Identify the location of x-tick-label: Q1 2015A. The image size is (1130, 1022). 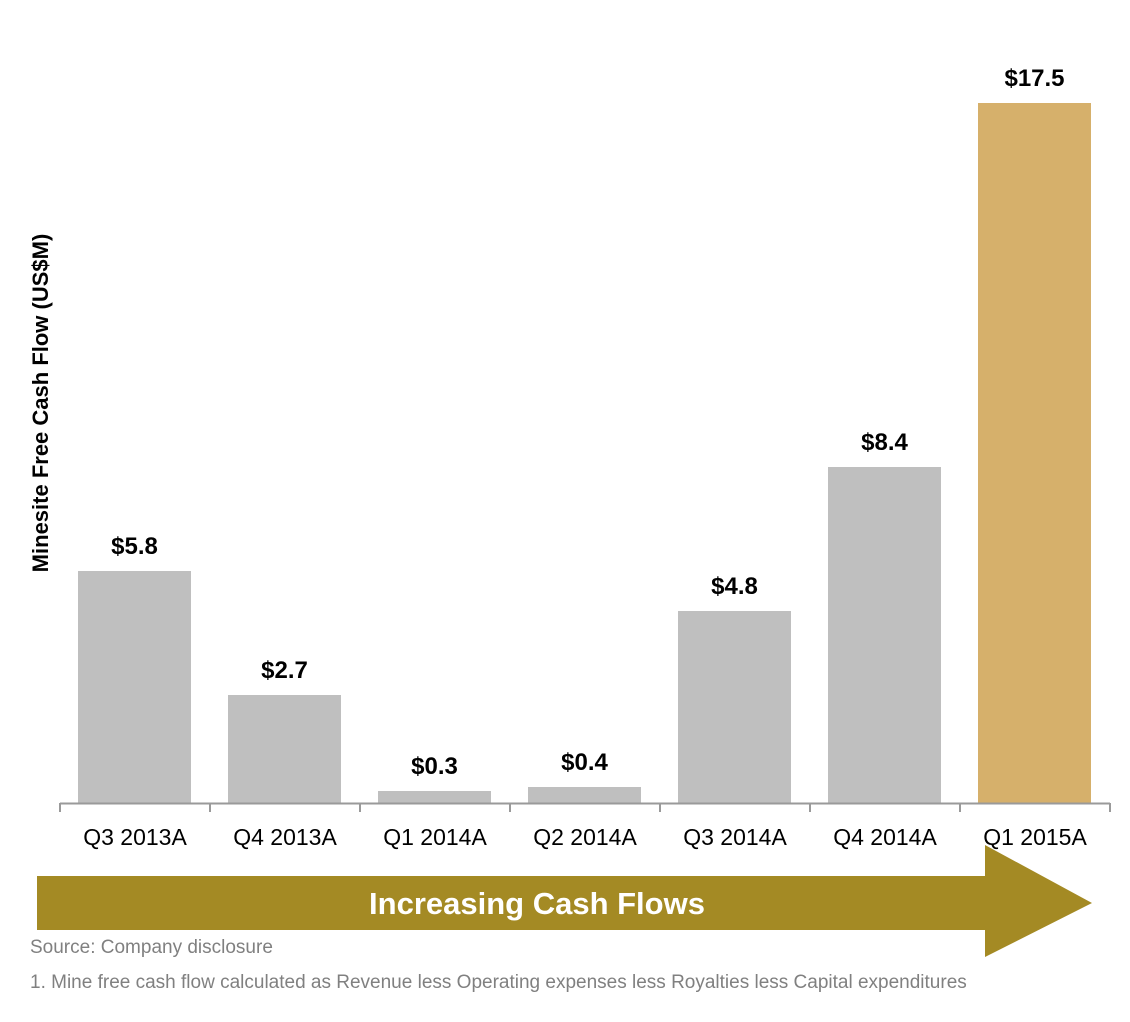
(1035, 837).